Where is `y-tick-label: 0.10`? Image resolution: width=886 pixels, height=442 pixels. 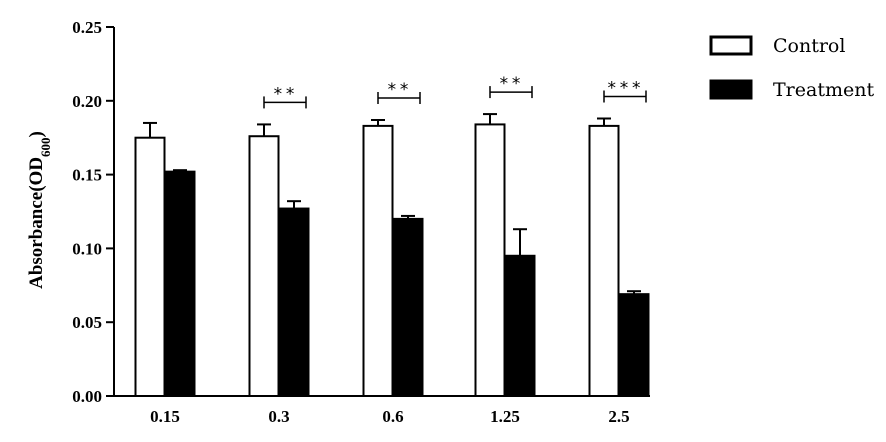
y-tick-label: 0.10 is located at coordinates (87, 248).